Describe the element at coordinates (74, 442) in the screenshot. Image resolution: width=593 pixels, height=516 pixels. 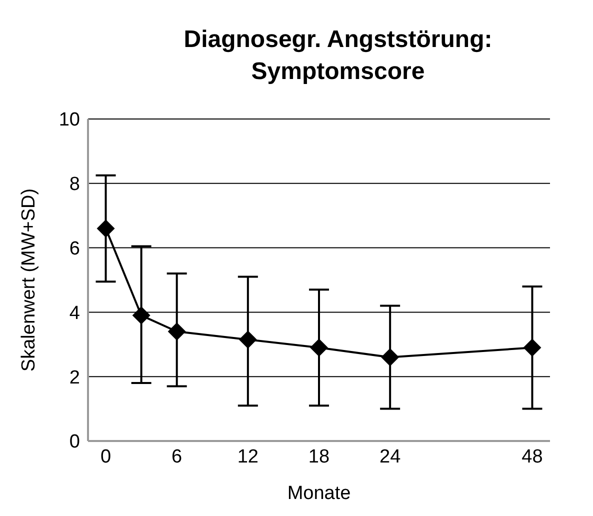
I see `y-tick-label: 0` at that location.